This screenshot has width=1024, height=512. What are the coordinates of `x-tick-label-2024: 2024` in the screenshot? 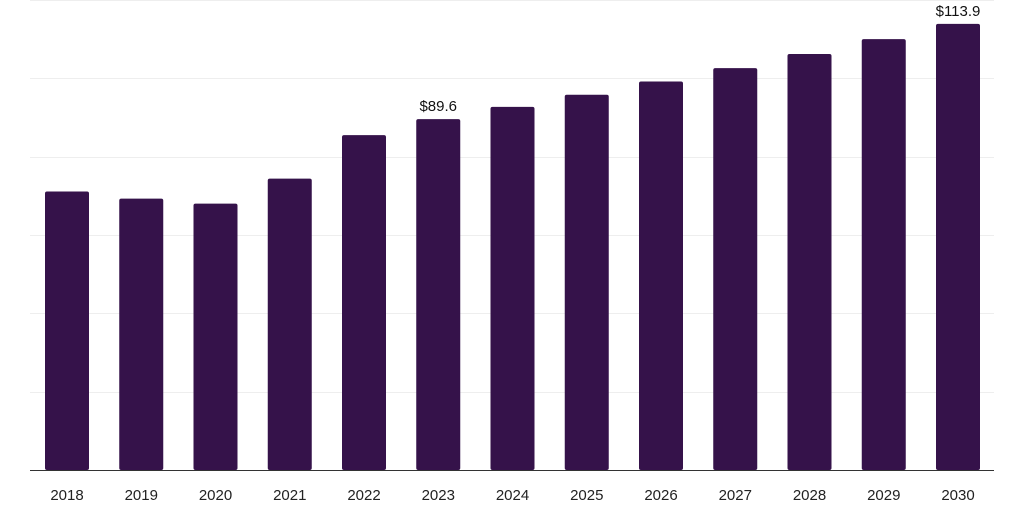 It's located at (512, 495).